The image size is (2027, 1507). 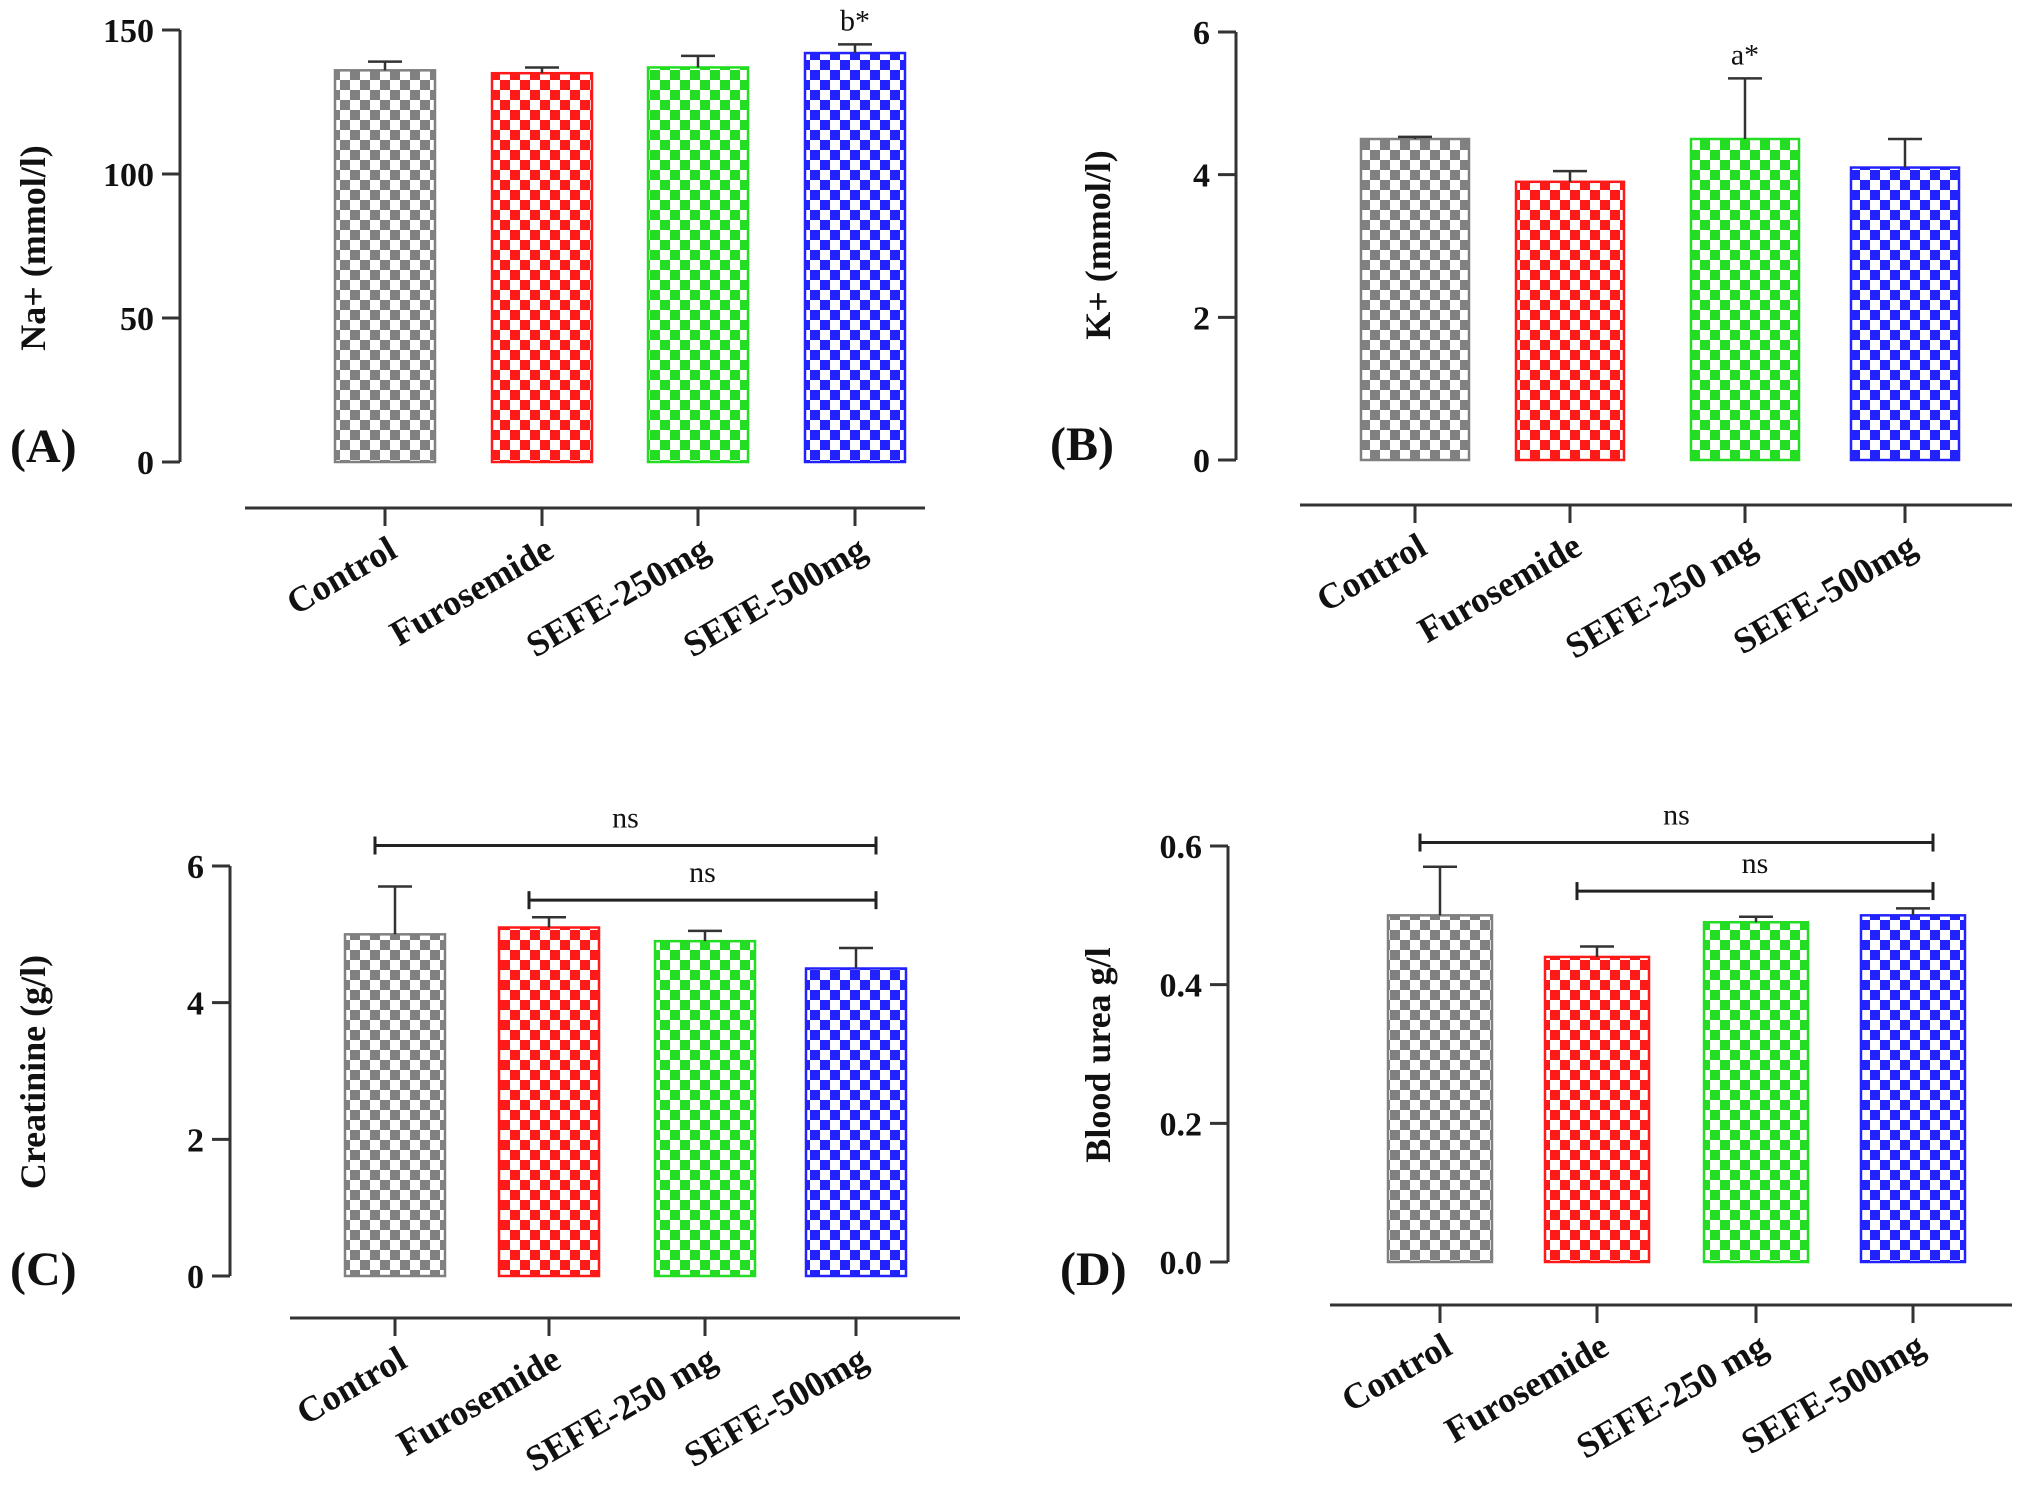 I want to click on y-axis-title: K+ (mmol/l), so click(x=1098, y=244).